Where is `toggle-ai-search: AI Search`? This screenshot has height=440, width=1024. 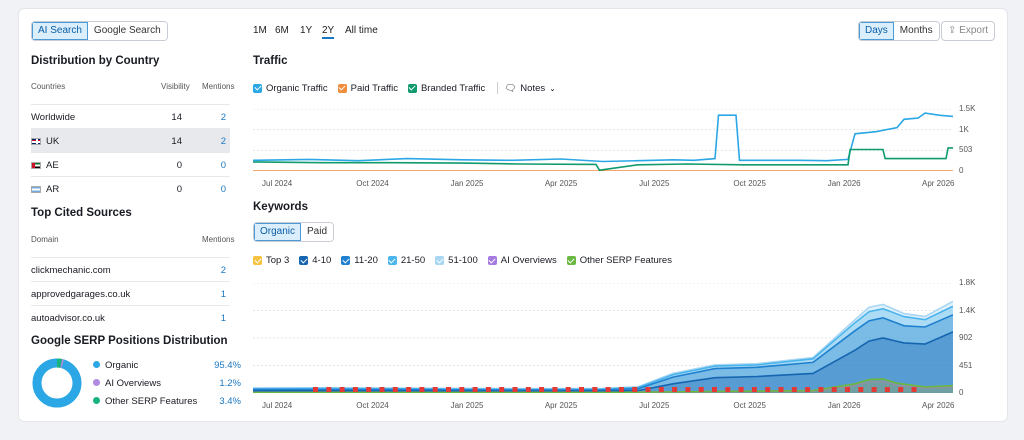
toggle-ai-search: AI Search is located at coordinates (60, 31).